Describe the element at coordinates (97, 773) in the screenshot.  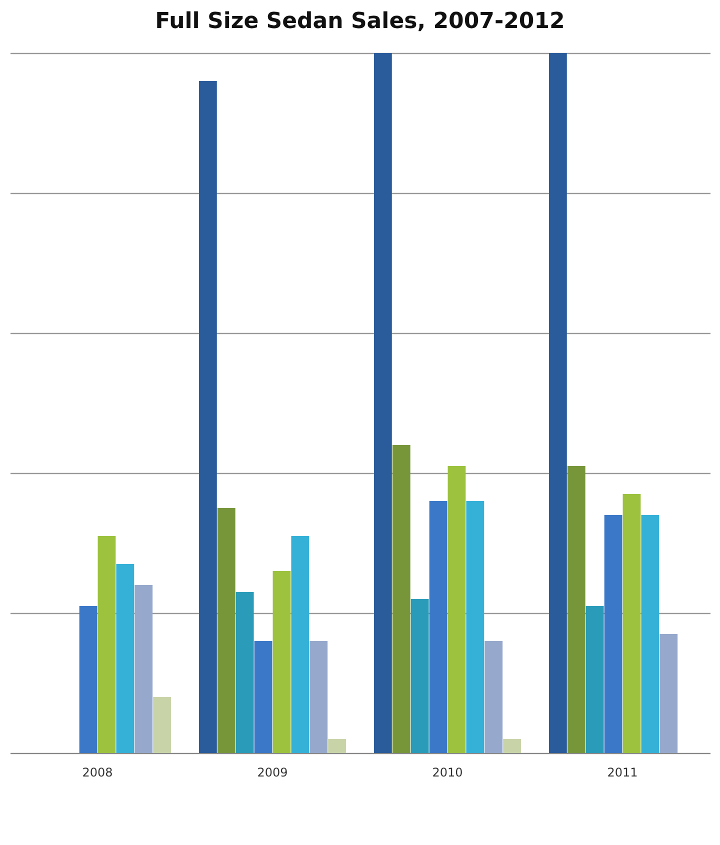
I see `x-tick-label: 2008` at that location.